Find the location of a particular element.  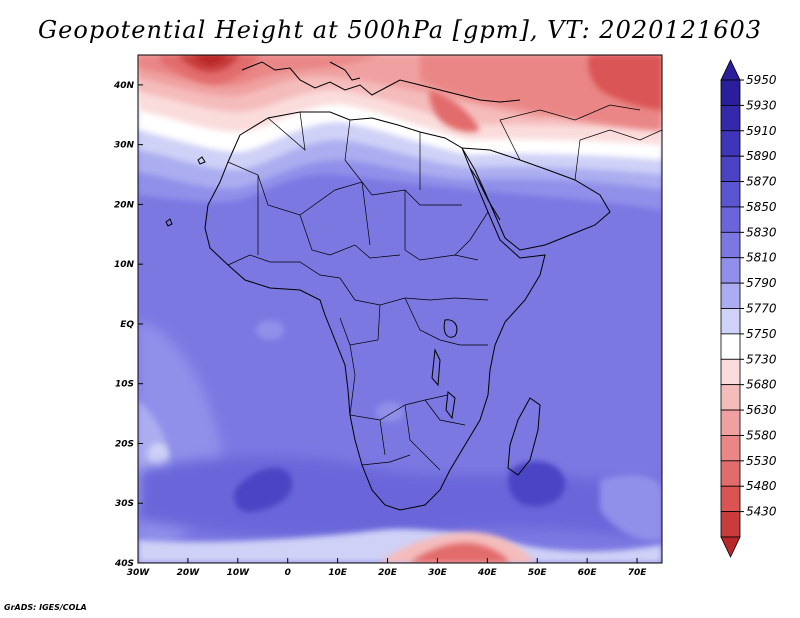

lon-tick-label: 10E is located at coordinates (338, 573).